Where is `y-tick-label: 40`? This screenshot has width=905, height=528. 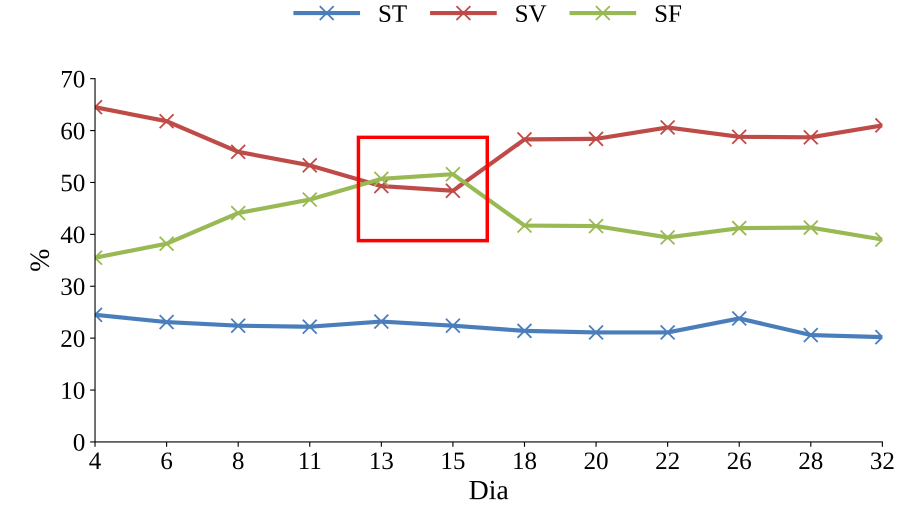
y-tick-label: 40 is located at coordinates (72, 235).